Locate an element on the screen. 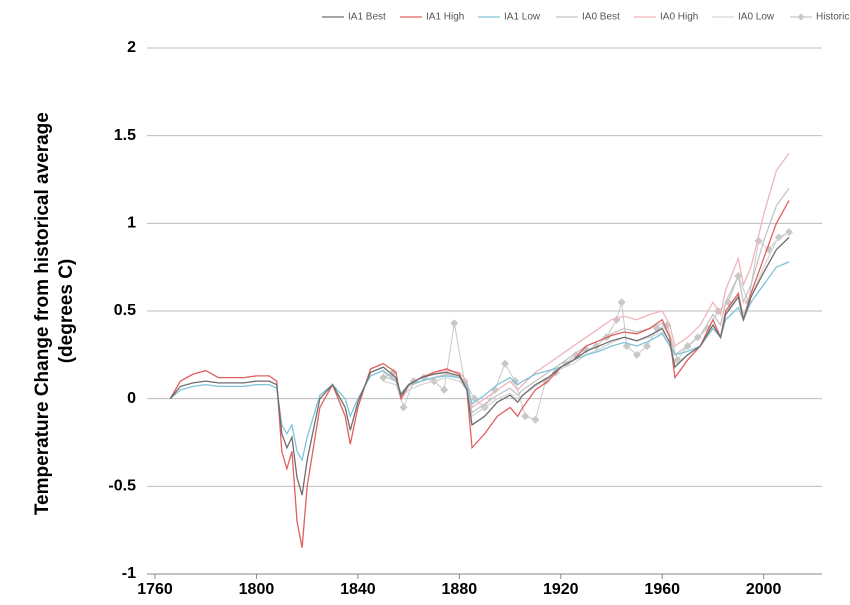 The image size is (850, 605). y-axis-label-line: (degrees C) is located at coordinates (66, 311).